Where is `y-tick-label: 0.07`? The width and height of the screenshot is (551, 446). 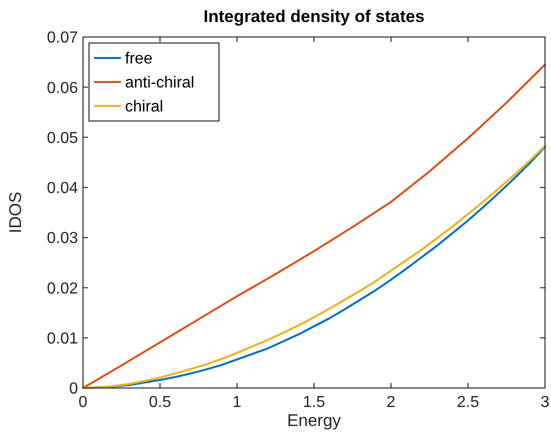 y-tick-label: 0.07 is located at coordinates (62, 38).